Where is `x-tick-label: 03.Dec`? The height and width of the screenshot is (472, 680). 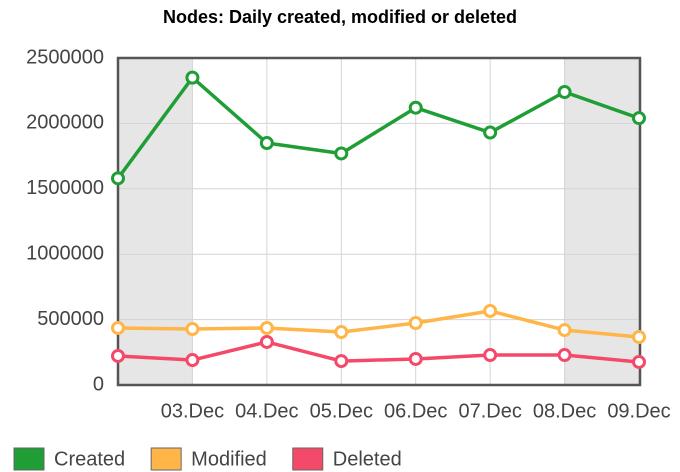 x-tick-label: 03.Dec is located at coordinates (192, 411).